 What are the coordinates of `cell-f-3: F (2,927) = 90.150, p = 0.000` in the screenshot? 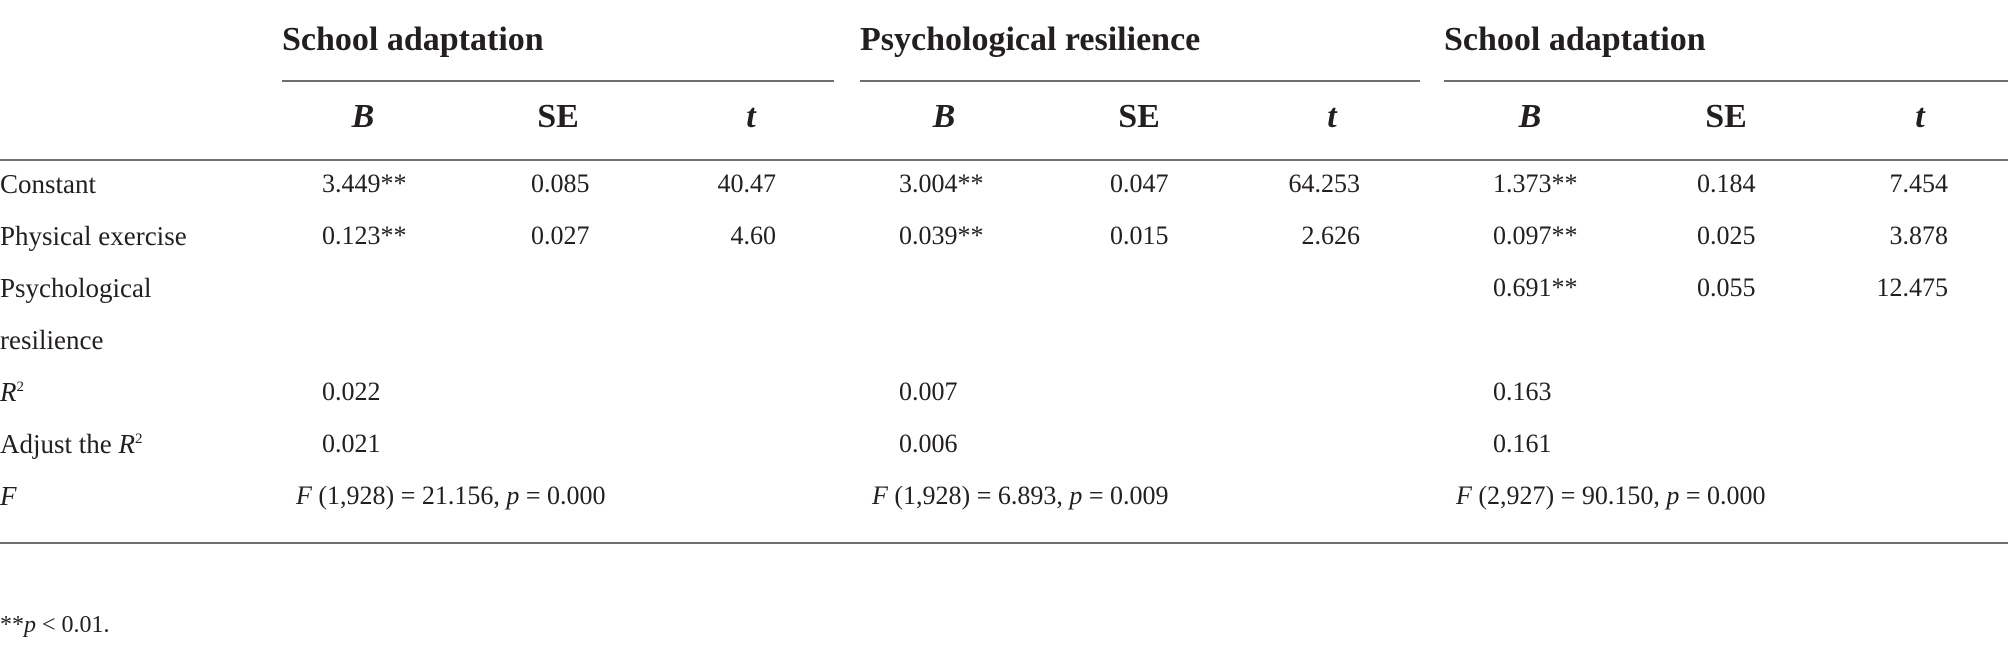 It's located at (1611, 496).